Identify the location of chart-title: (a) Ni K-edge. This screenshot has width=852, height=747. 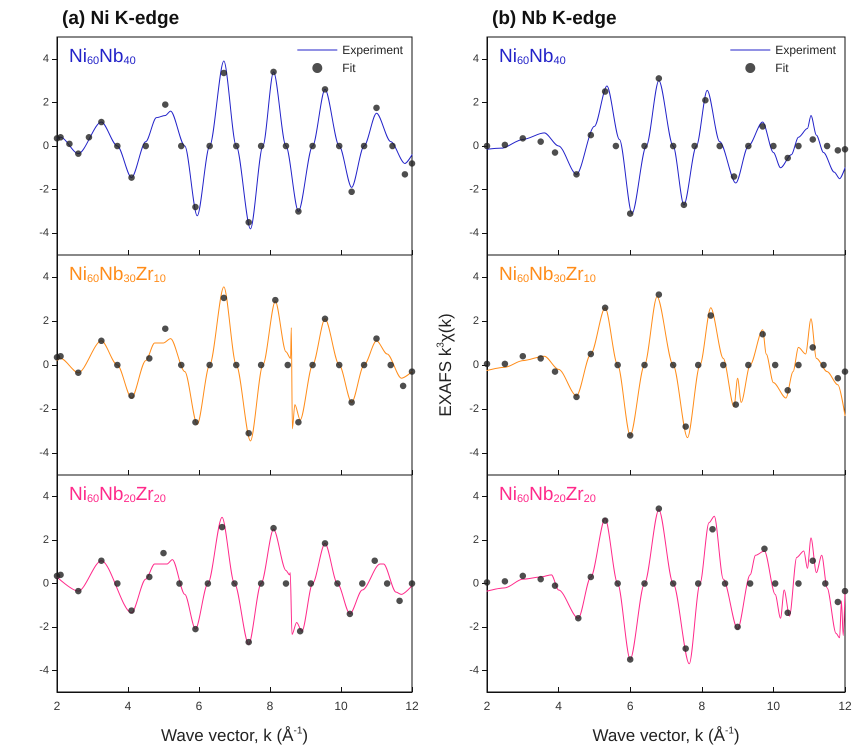
(121, 18).